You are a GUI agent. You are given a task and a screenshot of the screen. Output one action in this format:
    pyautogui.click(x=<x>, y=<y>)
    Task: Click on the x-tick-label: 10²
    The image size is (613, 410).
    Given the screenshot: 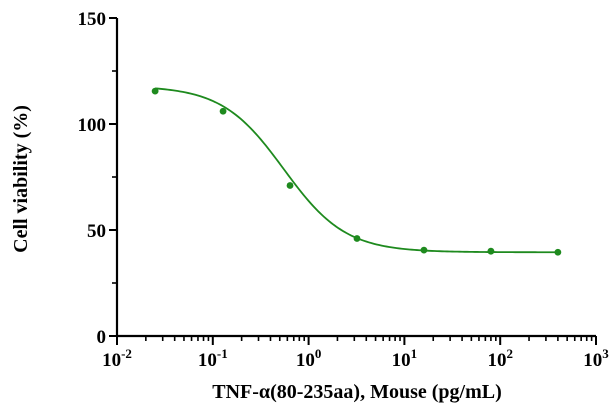 What is the action you would take?
    pyautogui.click(x=500, y=358)
    